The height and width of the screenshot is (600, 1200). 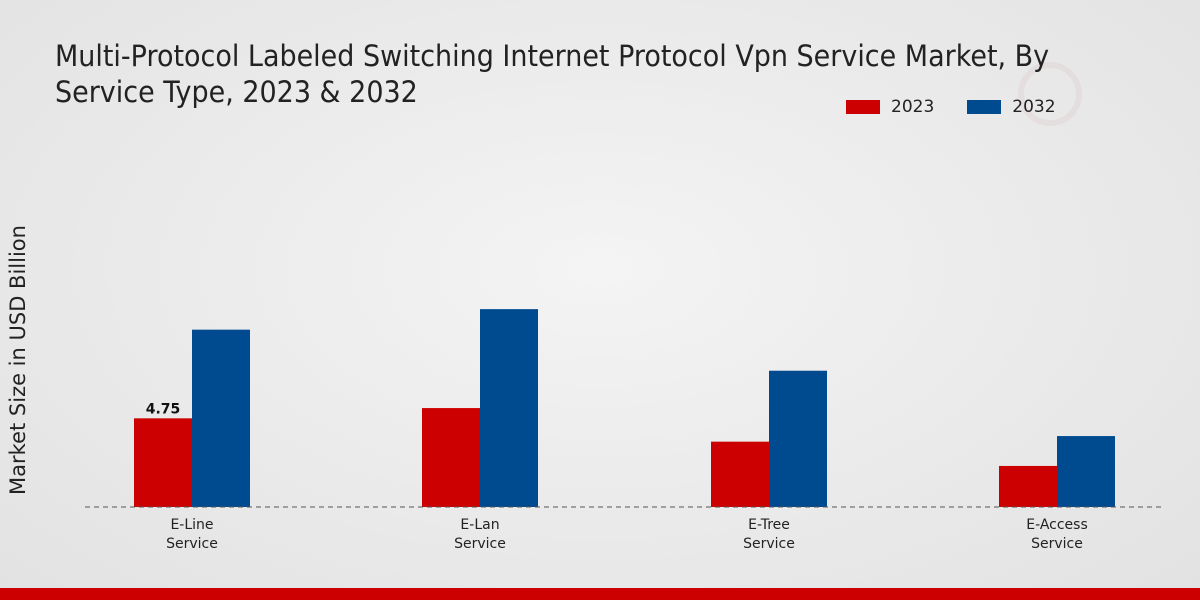 I want to click on footer-bar, so click(x=600, y=594).